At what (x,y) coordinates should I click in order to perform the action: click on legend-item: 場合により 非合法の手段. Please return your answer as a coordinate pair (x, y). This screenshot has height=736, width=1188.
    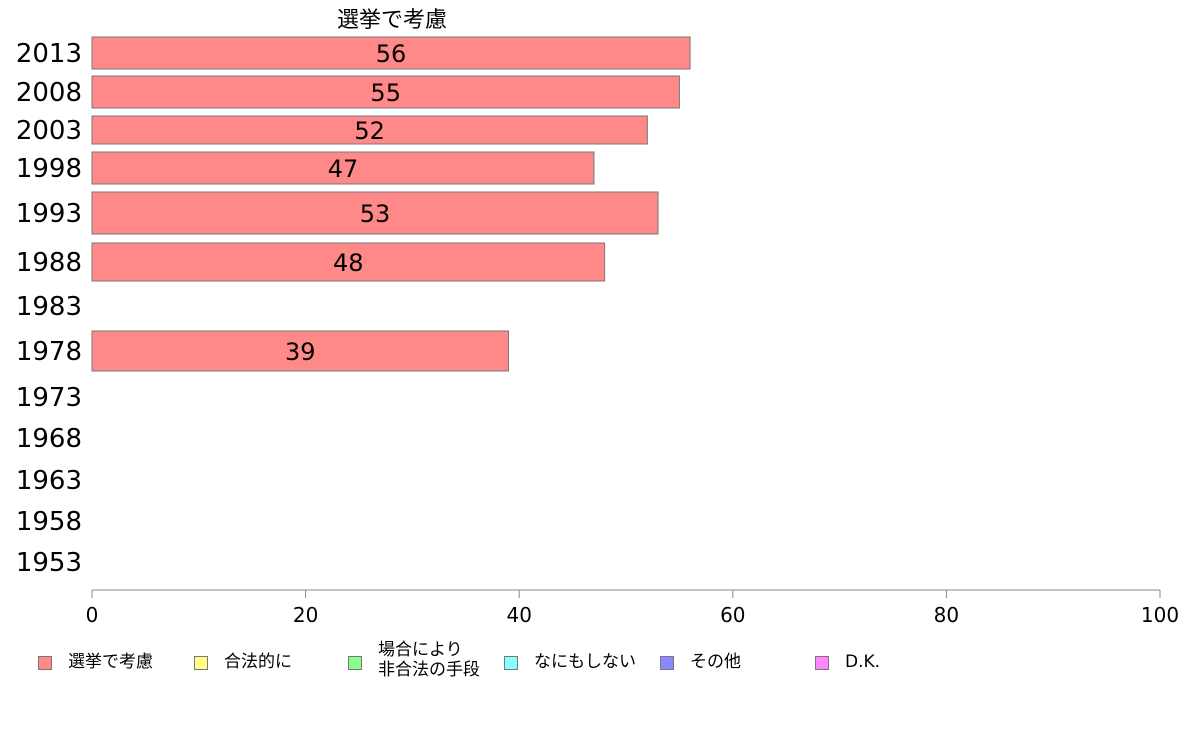
    Looking at the image, I should click on (414, 660).